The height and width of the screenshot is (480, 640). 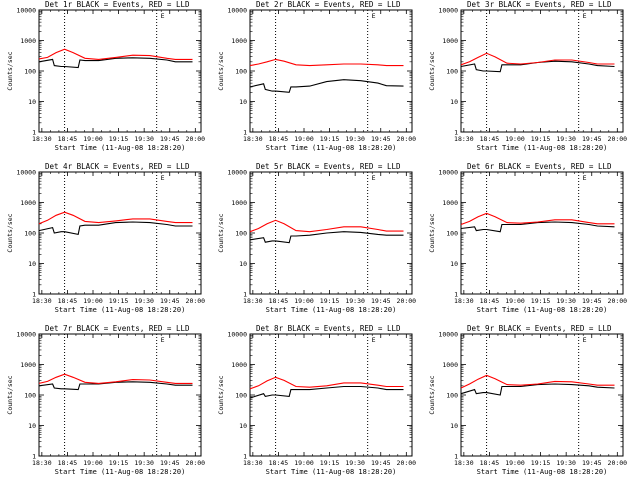 I want to click on panel-title: Det 7r BLACK = Events, RED = LLD, so click(x=117, y=328).